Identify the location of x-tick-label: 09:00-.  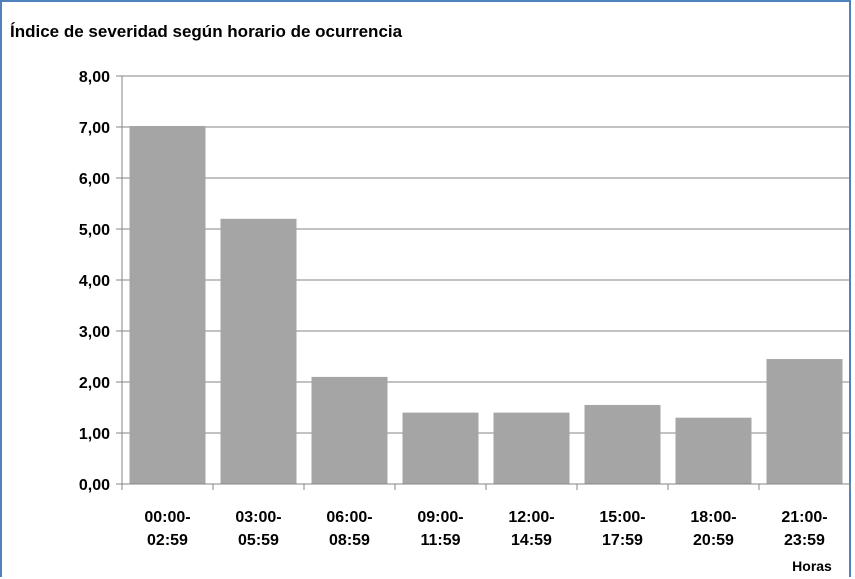
(440, 517).